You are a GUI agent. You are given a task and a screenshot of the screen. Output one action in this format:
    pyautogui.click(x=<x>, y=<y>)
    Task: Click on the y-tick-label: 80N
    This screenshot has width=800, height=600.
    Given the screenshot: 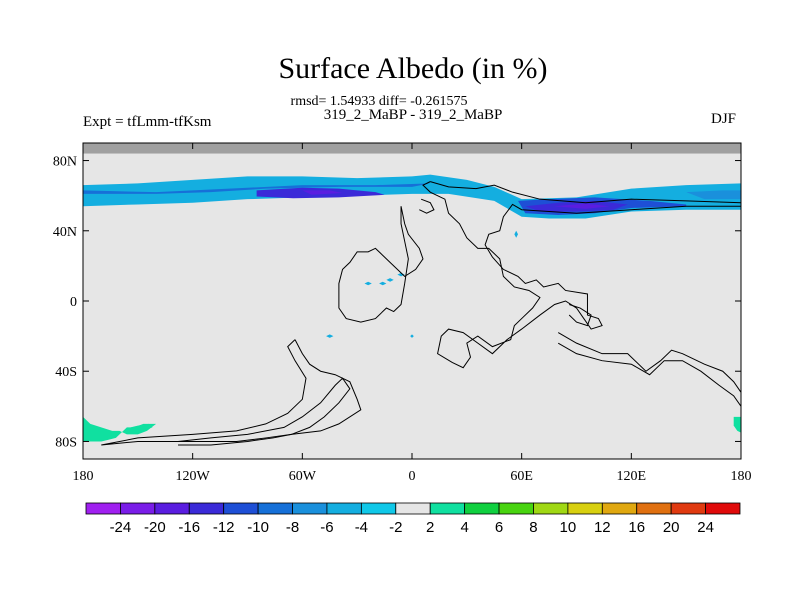 What is the action you would take?
    pyautogui.click(x=65, y=162)
    